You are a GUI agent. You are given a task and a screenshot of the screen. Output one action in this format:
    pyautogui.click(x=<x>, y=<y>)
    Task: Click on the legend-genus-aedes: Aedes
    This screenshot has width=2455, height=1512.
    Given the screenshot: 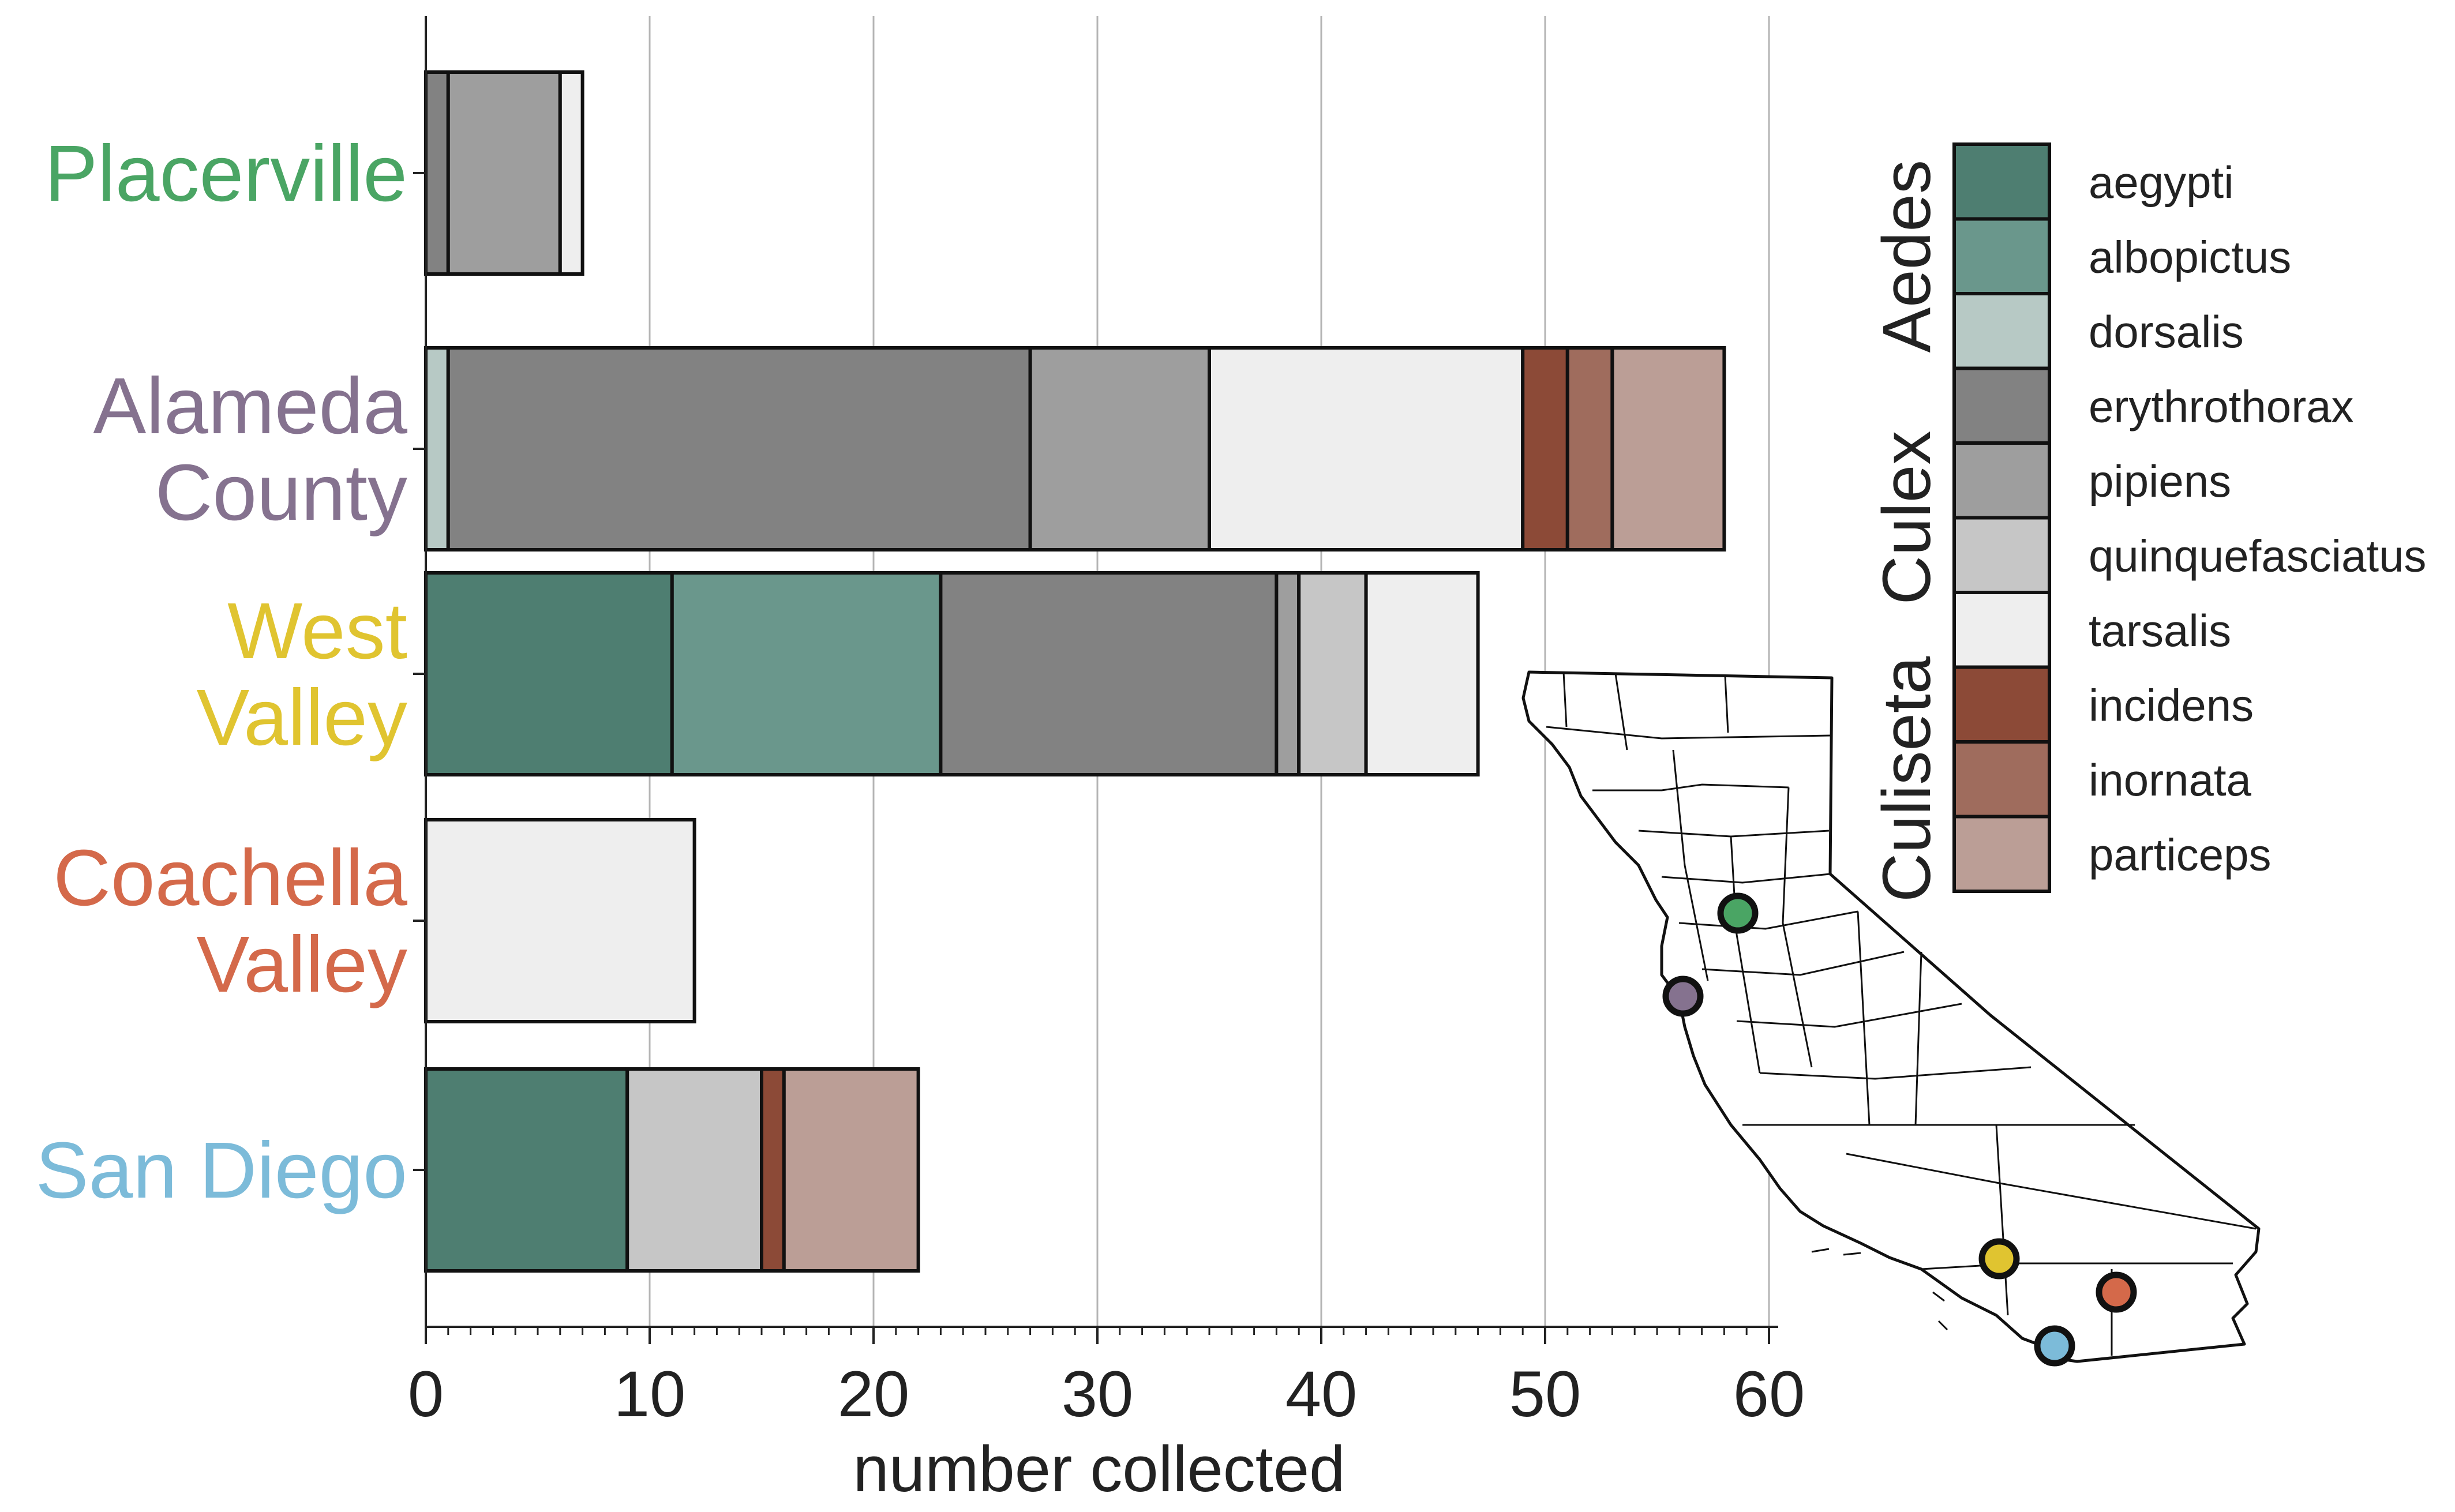 What is the action you would take?
    pyautogui.click(x=1907, y=256)
    